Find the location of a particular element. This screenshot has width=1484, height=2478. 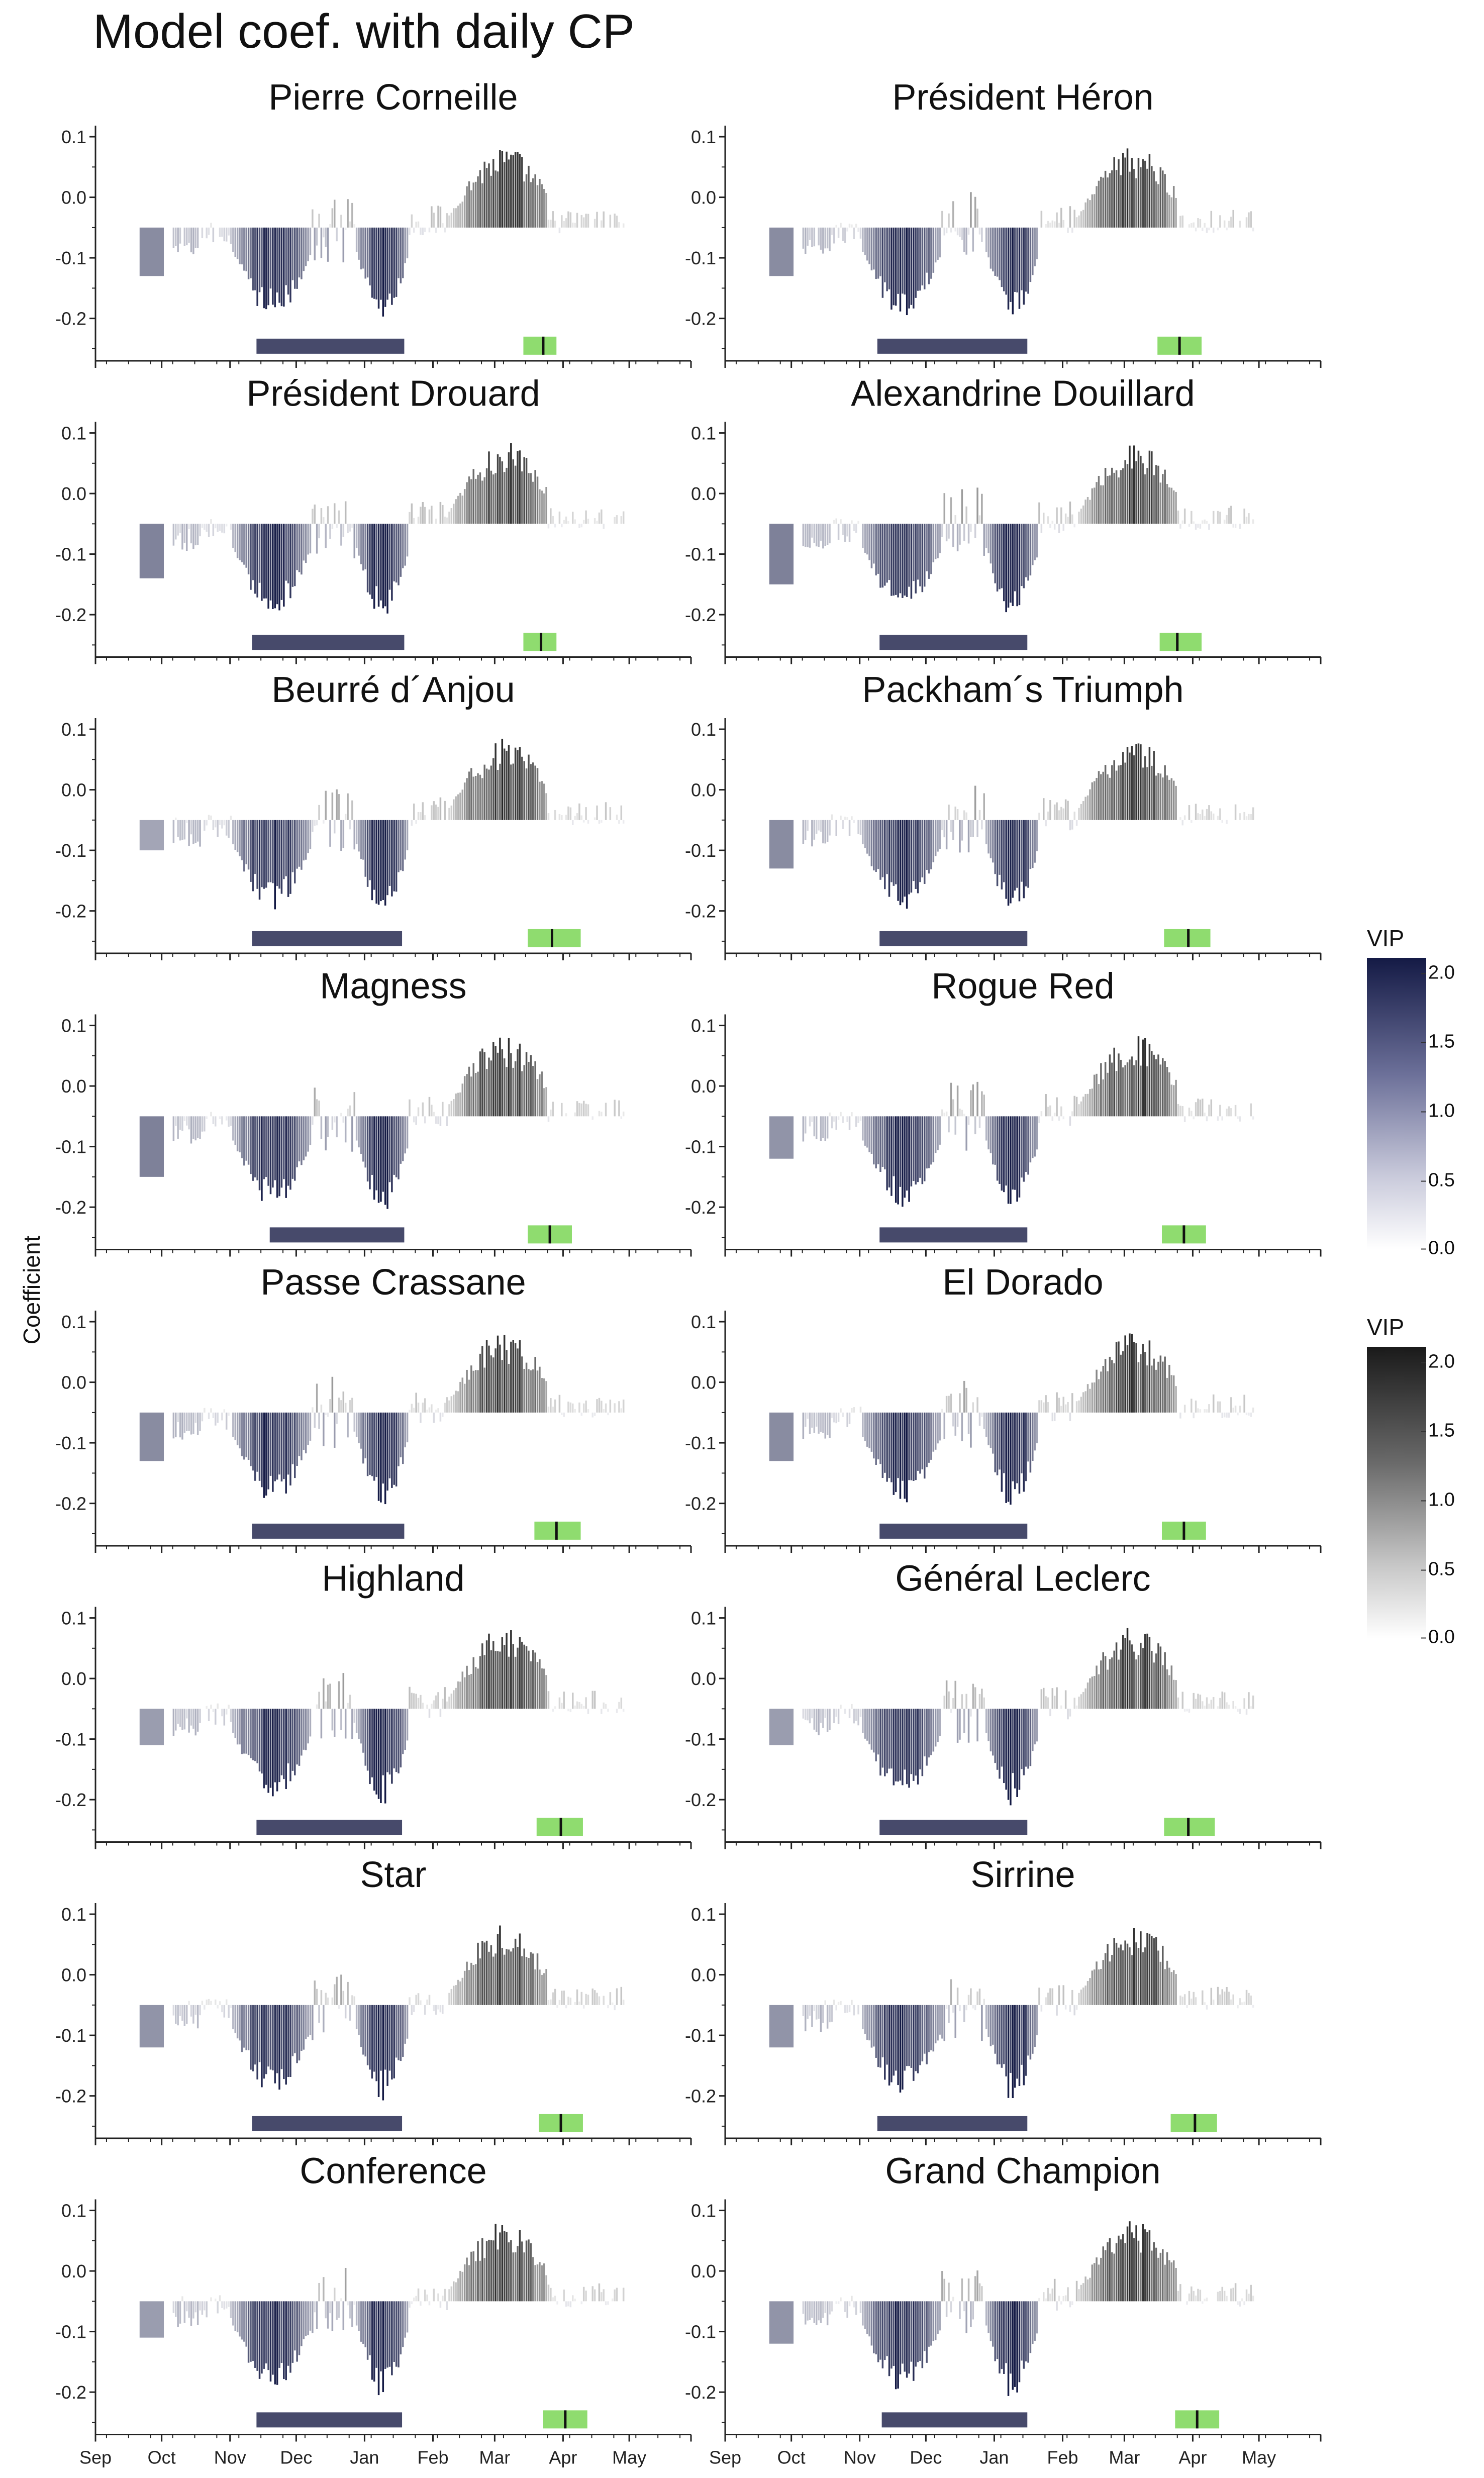

chilling-period-bar is located at coordinates (954, 1235).